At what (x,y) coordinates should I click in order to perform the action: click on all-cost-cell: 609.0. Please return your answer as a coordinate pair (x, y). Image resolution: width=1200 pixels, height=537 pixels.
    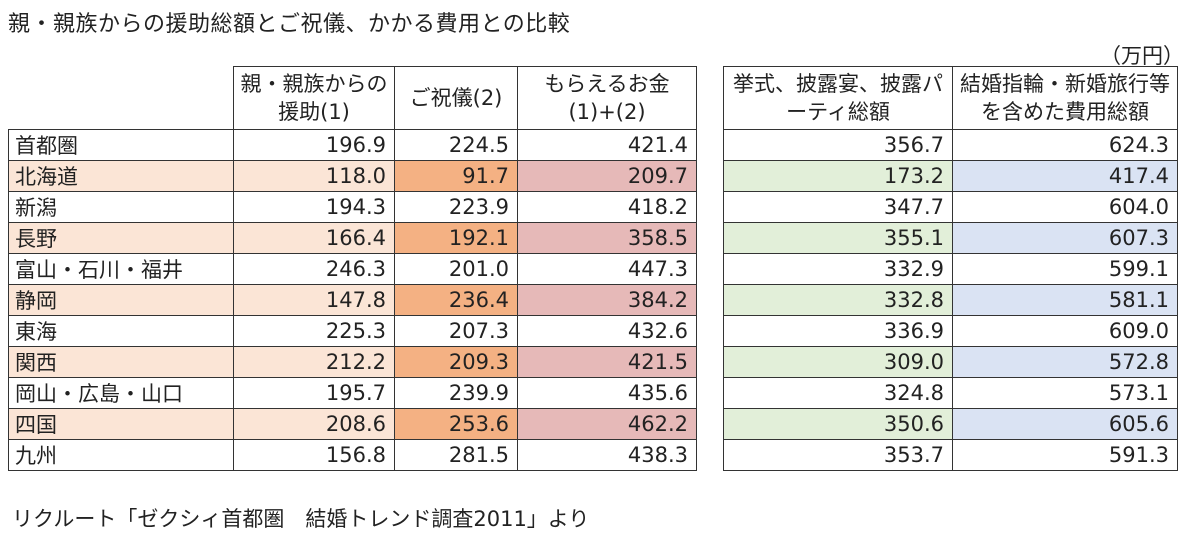
    Looking at the image, I should click on (1065, 331).